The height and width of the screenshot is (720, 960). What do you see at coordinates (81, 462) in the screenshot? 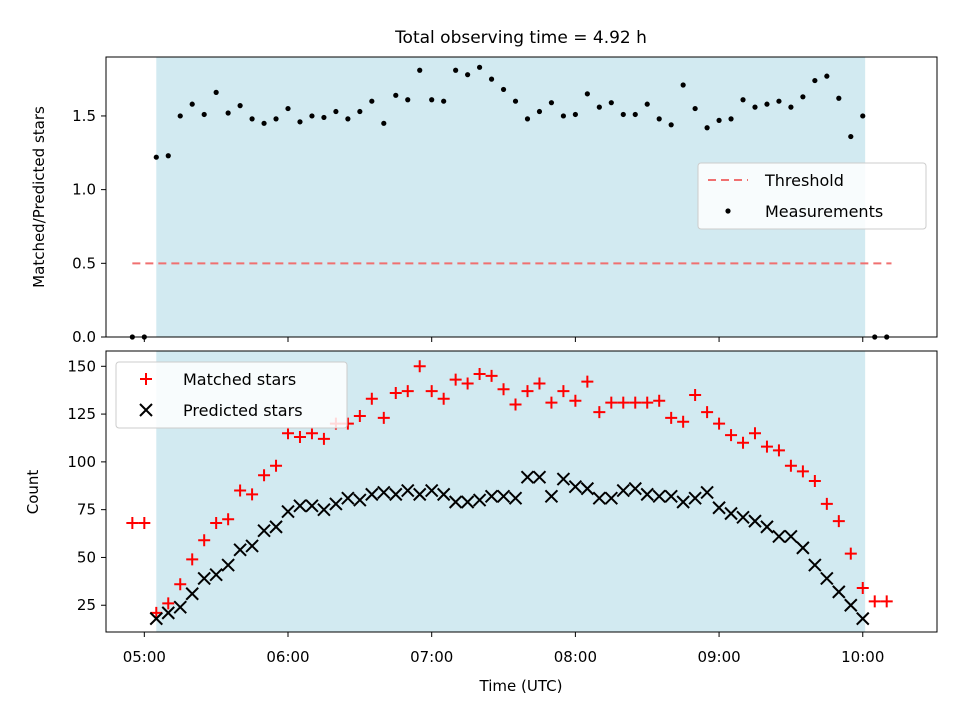
I see `bottom-y-tick-label: 100` at bounding box center [81, 462].